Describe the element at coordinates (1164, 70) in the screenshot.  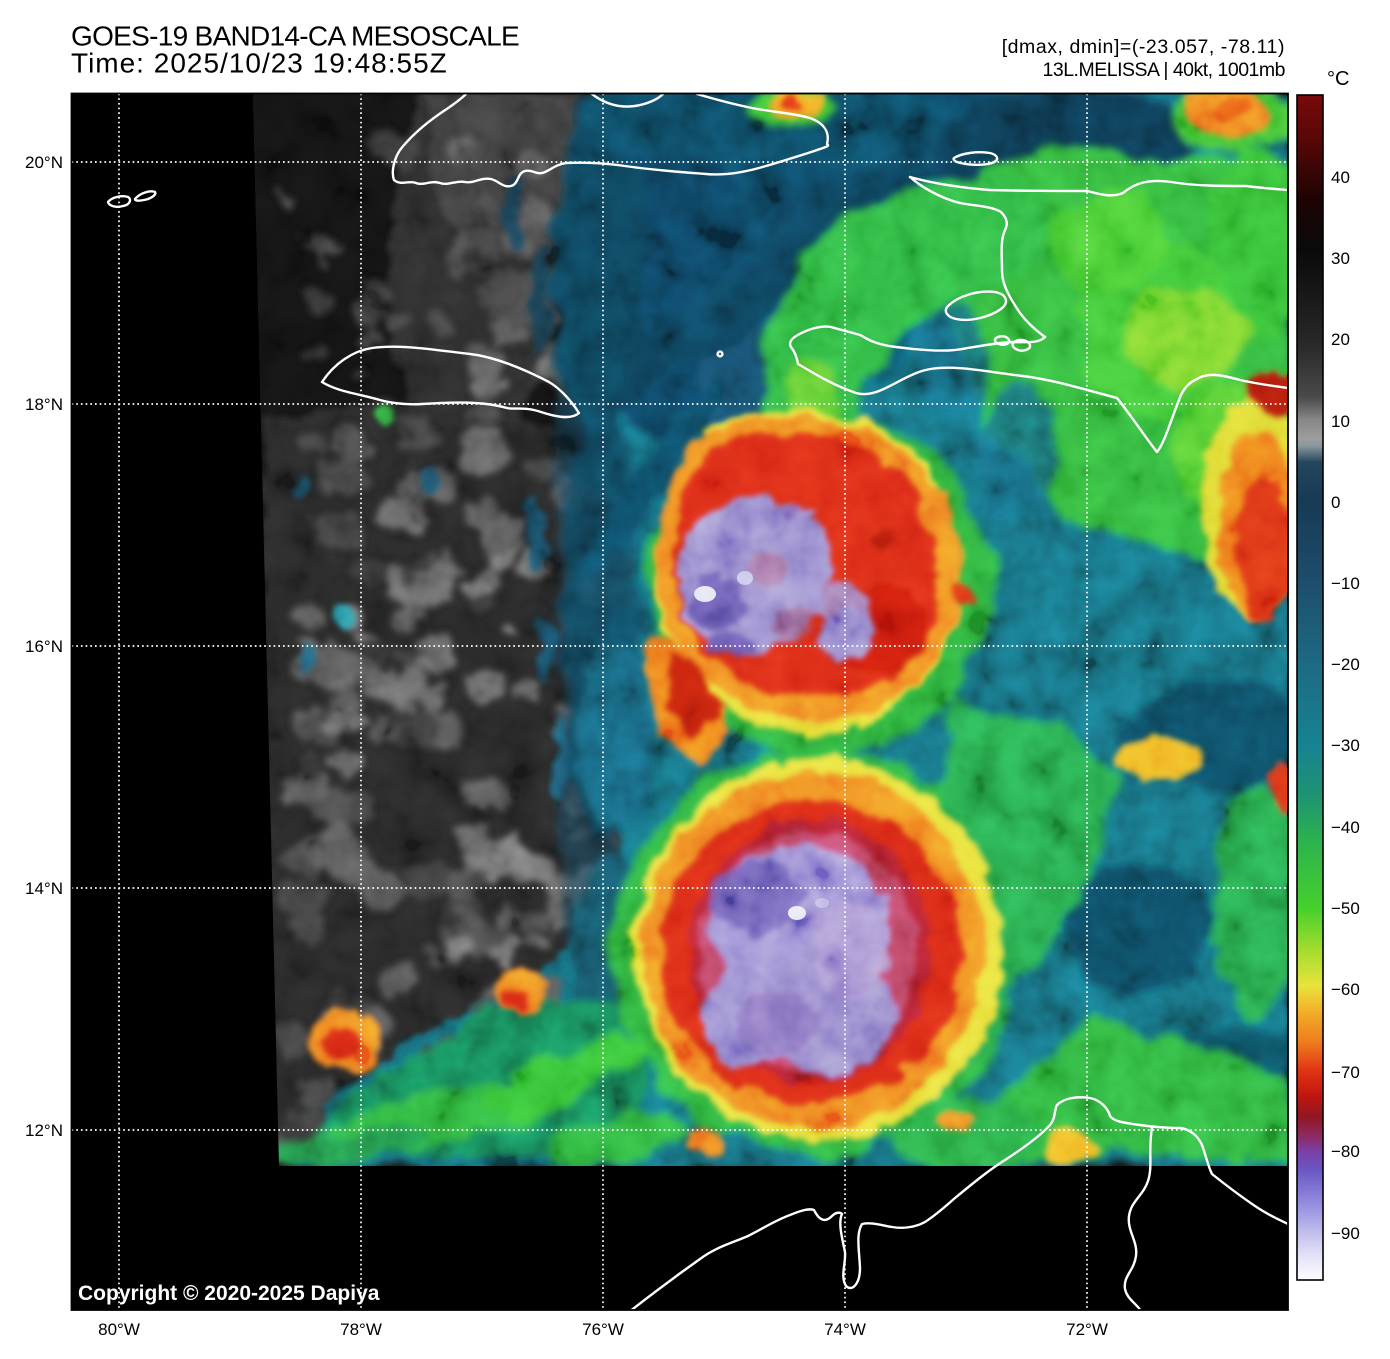
I see `svg-text: 13L.MELISSA | 40kt, 1001mb` at that location.